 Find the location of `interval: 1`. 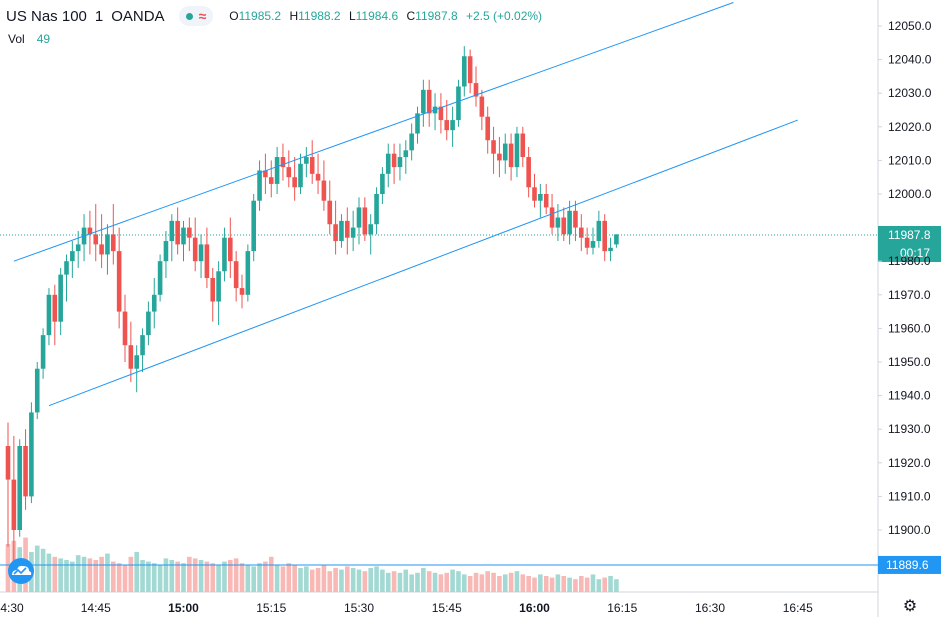

interval: 1 is located at coordinates (99, 16).